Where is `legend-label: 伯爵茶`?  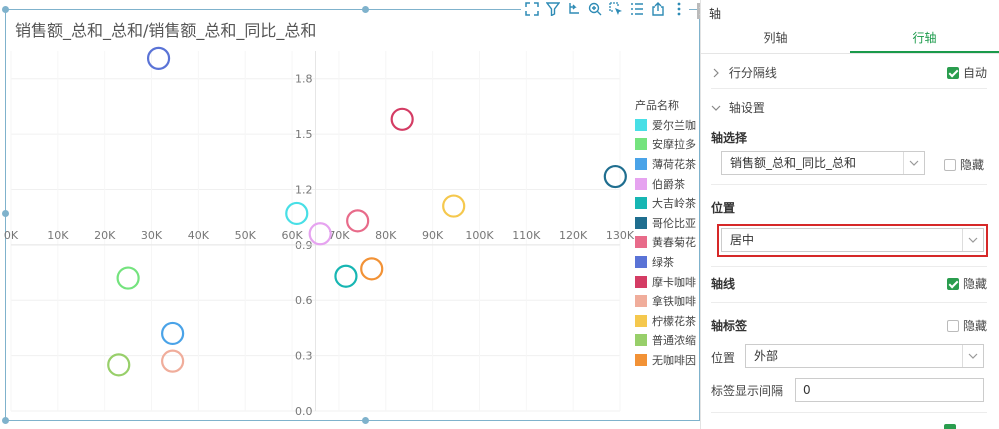 legend-label: 伯爵茶 is located at coordinates (668, 184).